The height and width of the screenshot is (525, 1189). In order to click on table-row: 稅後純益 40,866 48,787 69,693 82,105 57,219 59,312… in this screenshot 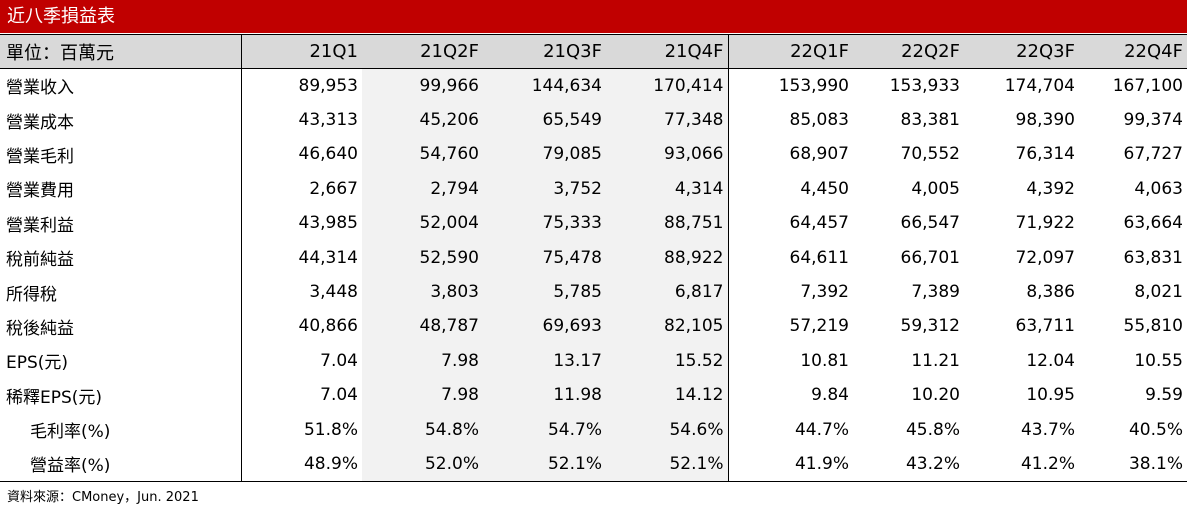, I will do `click(593, 326)`.